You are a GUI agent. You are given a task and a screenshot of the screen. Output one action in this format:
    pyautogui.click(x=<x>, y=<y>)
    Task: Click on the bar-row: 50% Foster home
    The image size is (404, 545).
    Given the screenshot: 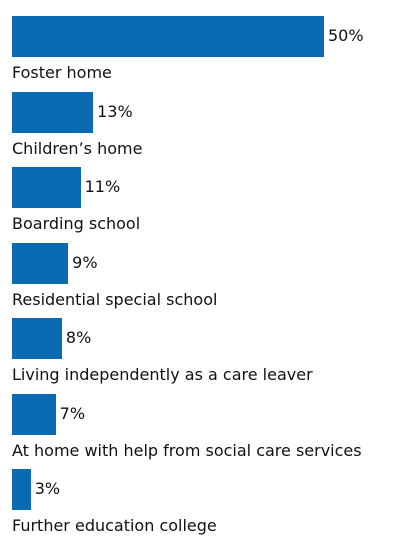 What is the action you would take?
    pyautogui.click(x=202, y=54)
    